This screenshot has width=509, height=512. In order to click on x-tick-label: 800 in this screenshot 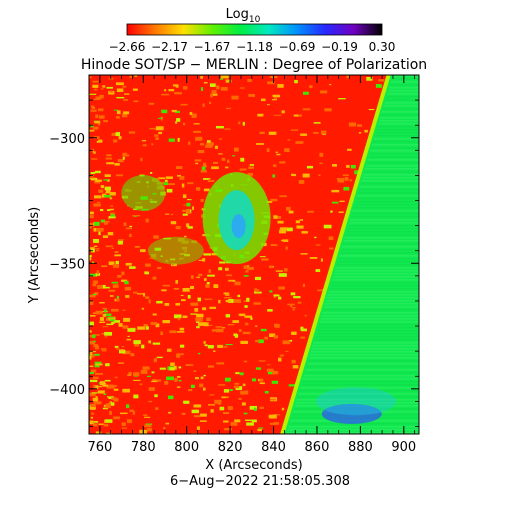, I will do `click(186, 447)`.